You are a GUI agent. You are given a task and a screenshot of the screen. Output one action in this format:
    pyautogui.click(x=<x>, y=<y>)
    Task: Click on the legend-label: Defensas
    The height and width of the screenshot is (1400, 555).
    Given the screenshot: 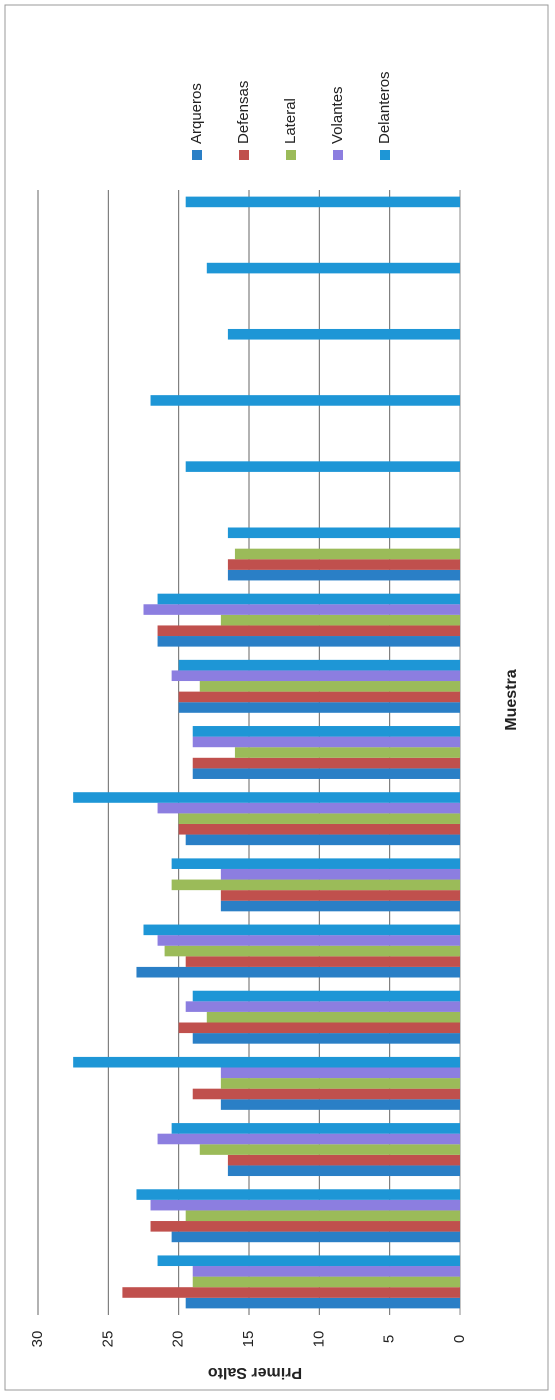 What is the action you would take?
    pyautogui.click(x=243, y=112)
    